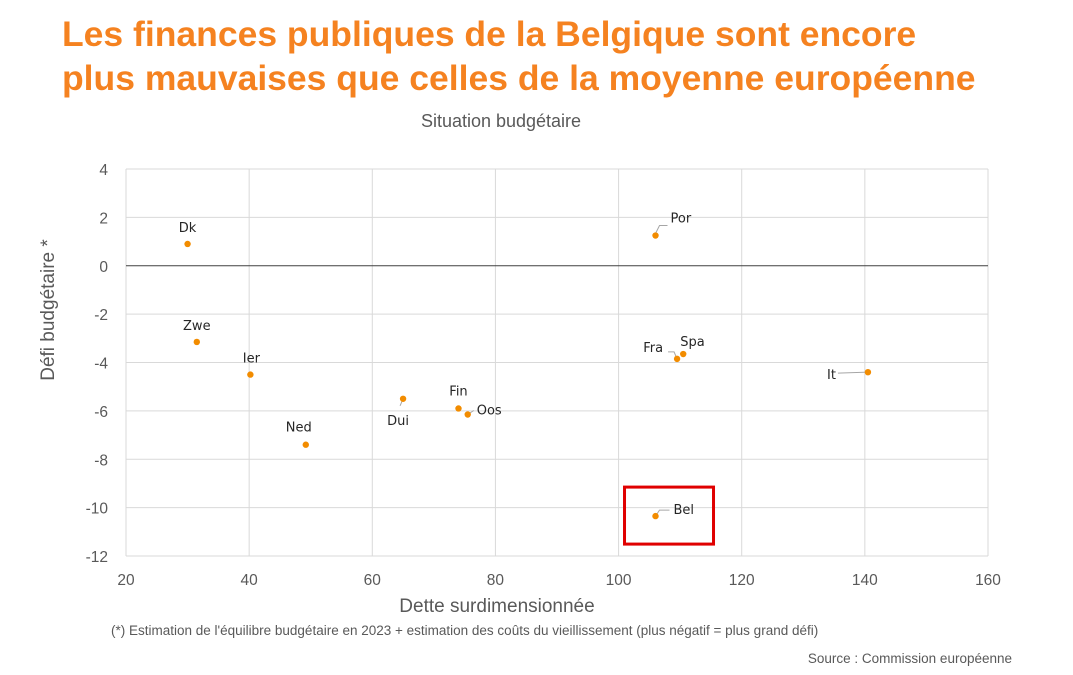 This screenshot has width=1073, height=675. What do you see at coordinates (865, 580) in the screenshot?
I see `x-tick-label: 140` at bounding box center [865, 580].